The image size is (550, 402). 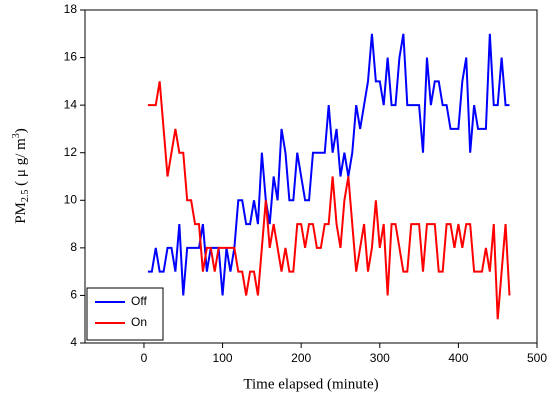 What do you see at coordinates (458, 358) in the screenshot?
I see `x-tick-label: 400` at bounding box center [458, 358].